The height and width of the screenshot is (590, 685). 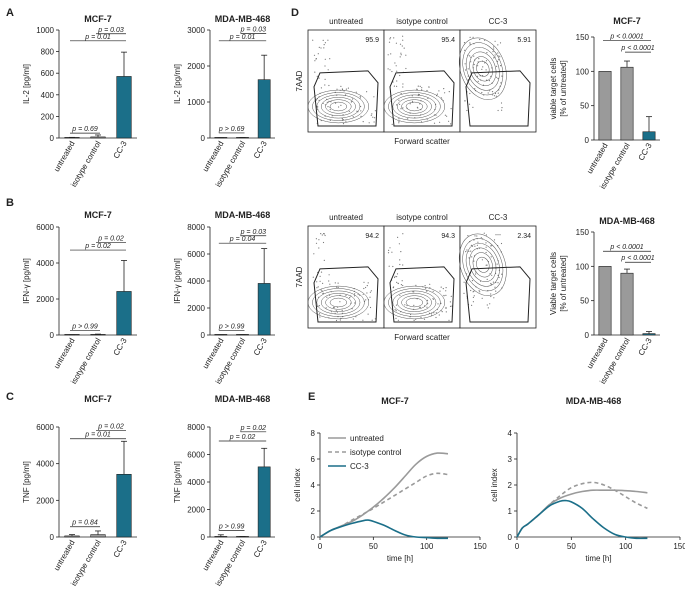 What do you see at coordinates (627, 21) in the screenshot?
I see `chart-title: MCF-7` at bounding box center [627, 21].